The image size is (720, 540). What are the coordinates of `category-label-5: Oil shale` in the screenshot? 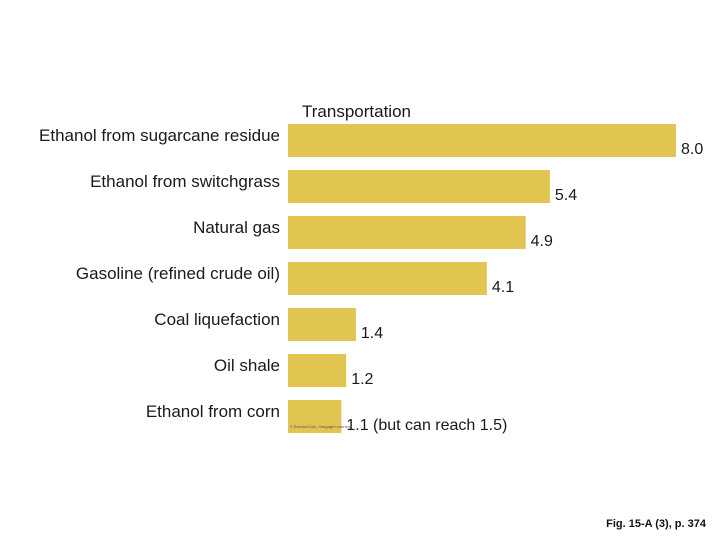 It's located at (247, 365).